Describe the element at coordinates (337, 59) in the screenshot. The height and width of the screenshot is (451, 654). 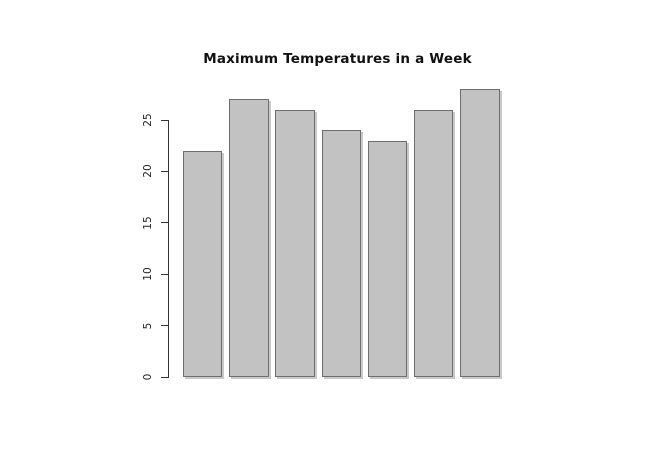
I see `chart-title: Maximum Temperatures in a Week` at that location.